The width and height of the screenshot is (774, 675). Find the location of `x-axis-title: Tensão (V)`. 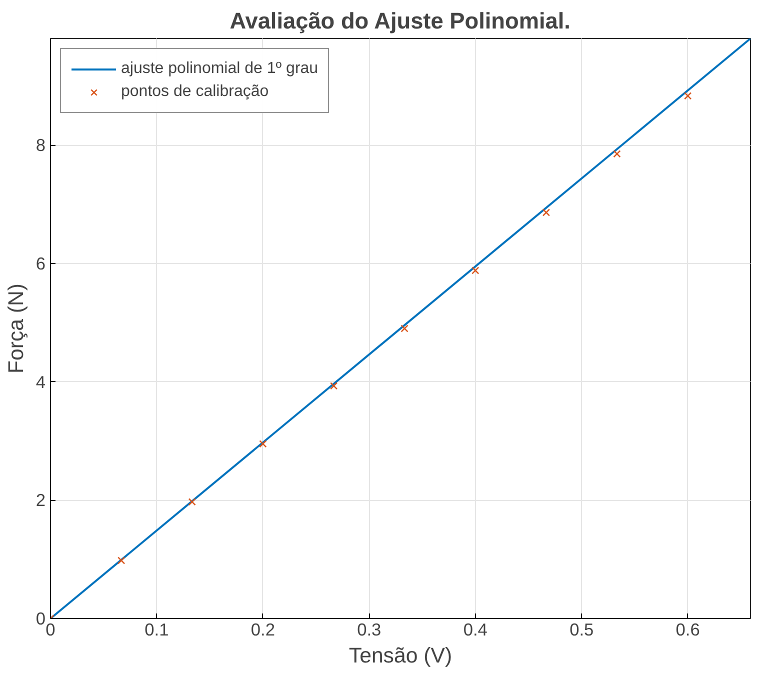

x-axis-title: Tensão (V) is located at coordinates (400, 656).